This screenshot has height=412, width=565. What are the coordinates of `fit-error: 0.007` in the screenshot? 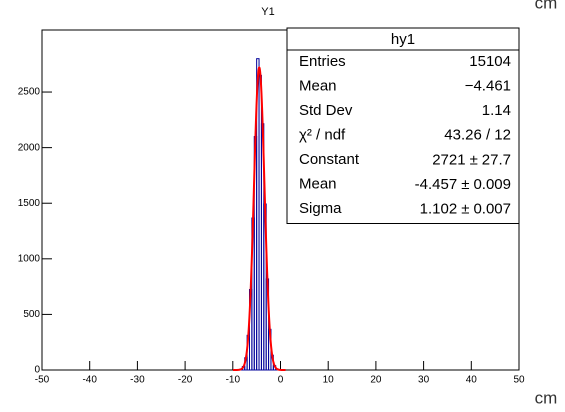 It's located at (492, 208).